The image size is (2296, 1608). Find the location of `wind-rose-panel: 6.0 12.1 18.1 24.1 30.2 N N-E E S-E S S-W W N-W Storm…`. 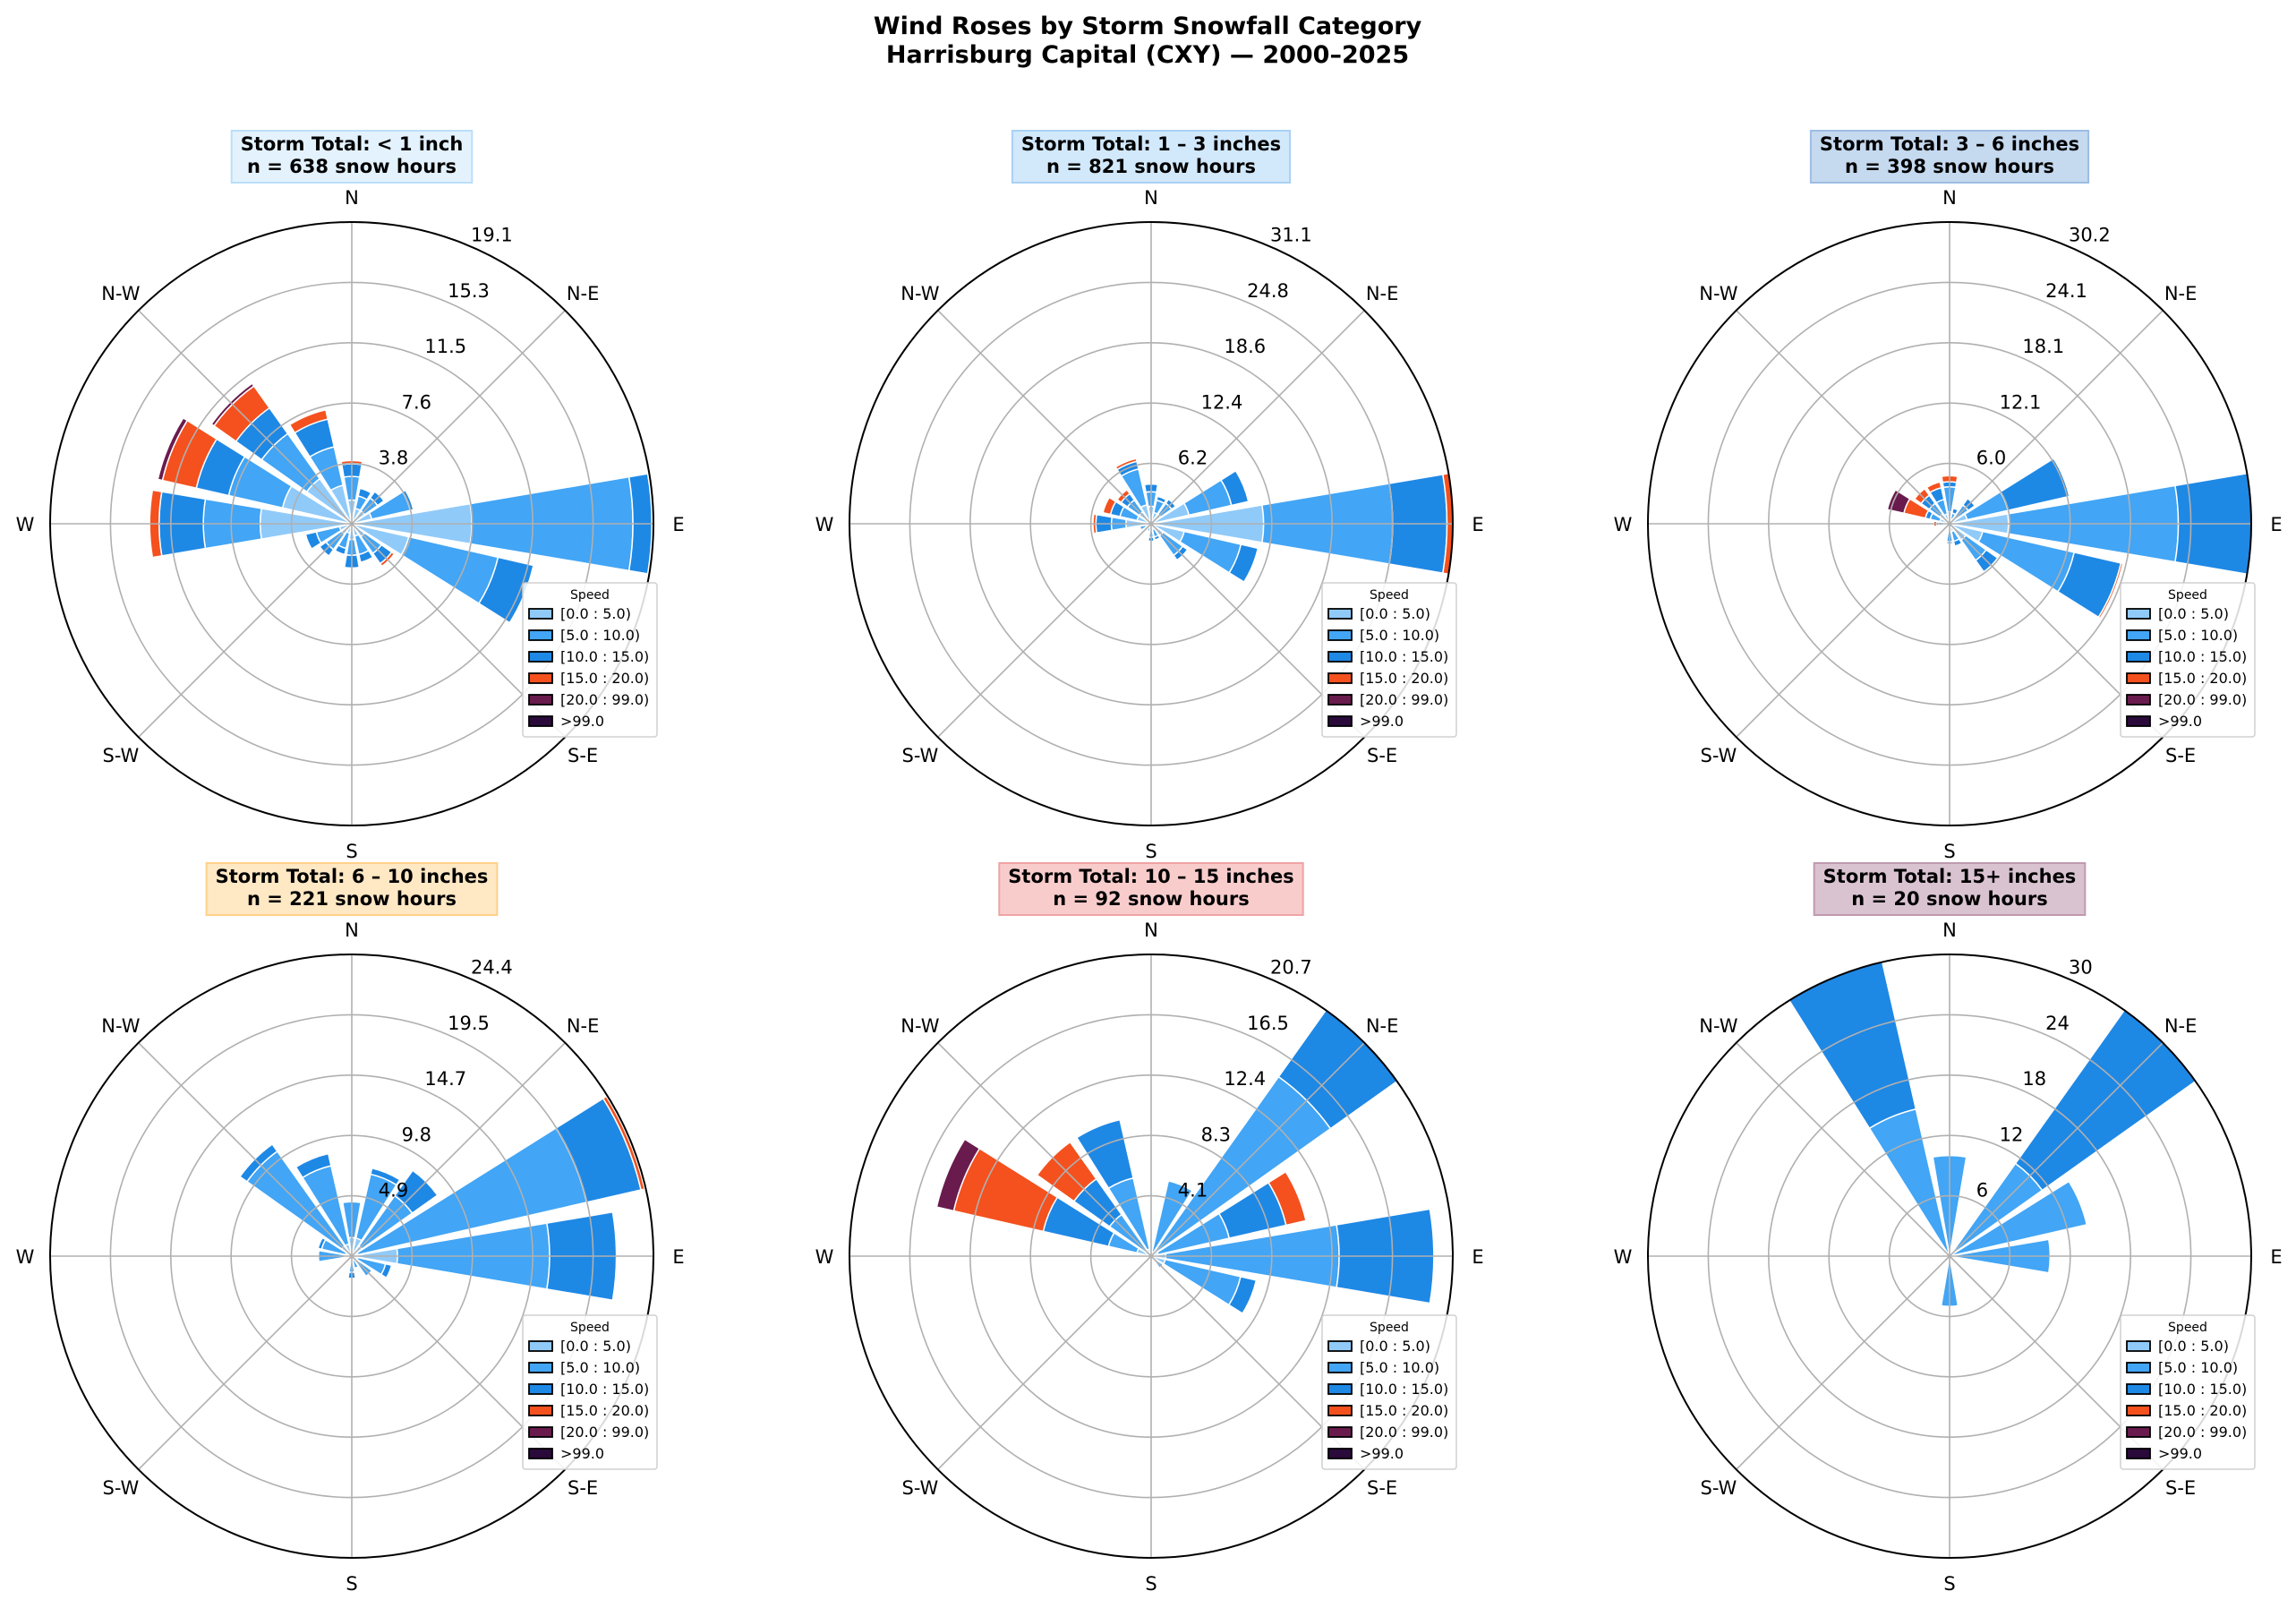

wind-rose-panel: 6.0 12.1 18.1 24.1 30.2 N N-E E S-E S S-W W N-W Storm… is located at coordinates (1948, 496).